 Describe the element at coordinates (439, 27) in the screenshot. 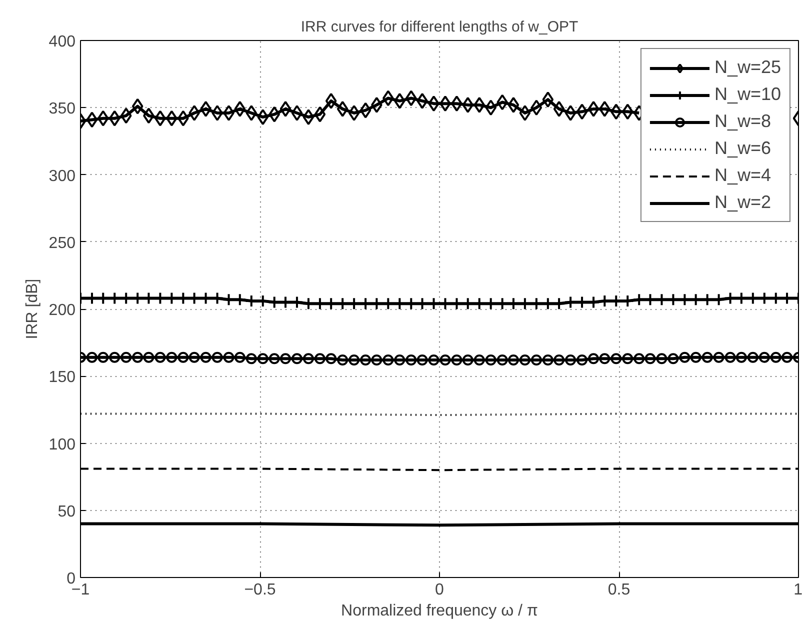

I see `chart-title: IRR curves for different lengths of w_OPT` at that location.